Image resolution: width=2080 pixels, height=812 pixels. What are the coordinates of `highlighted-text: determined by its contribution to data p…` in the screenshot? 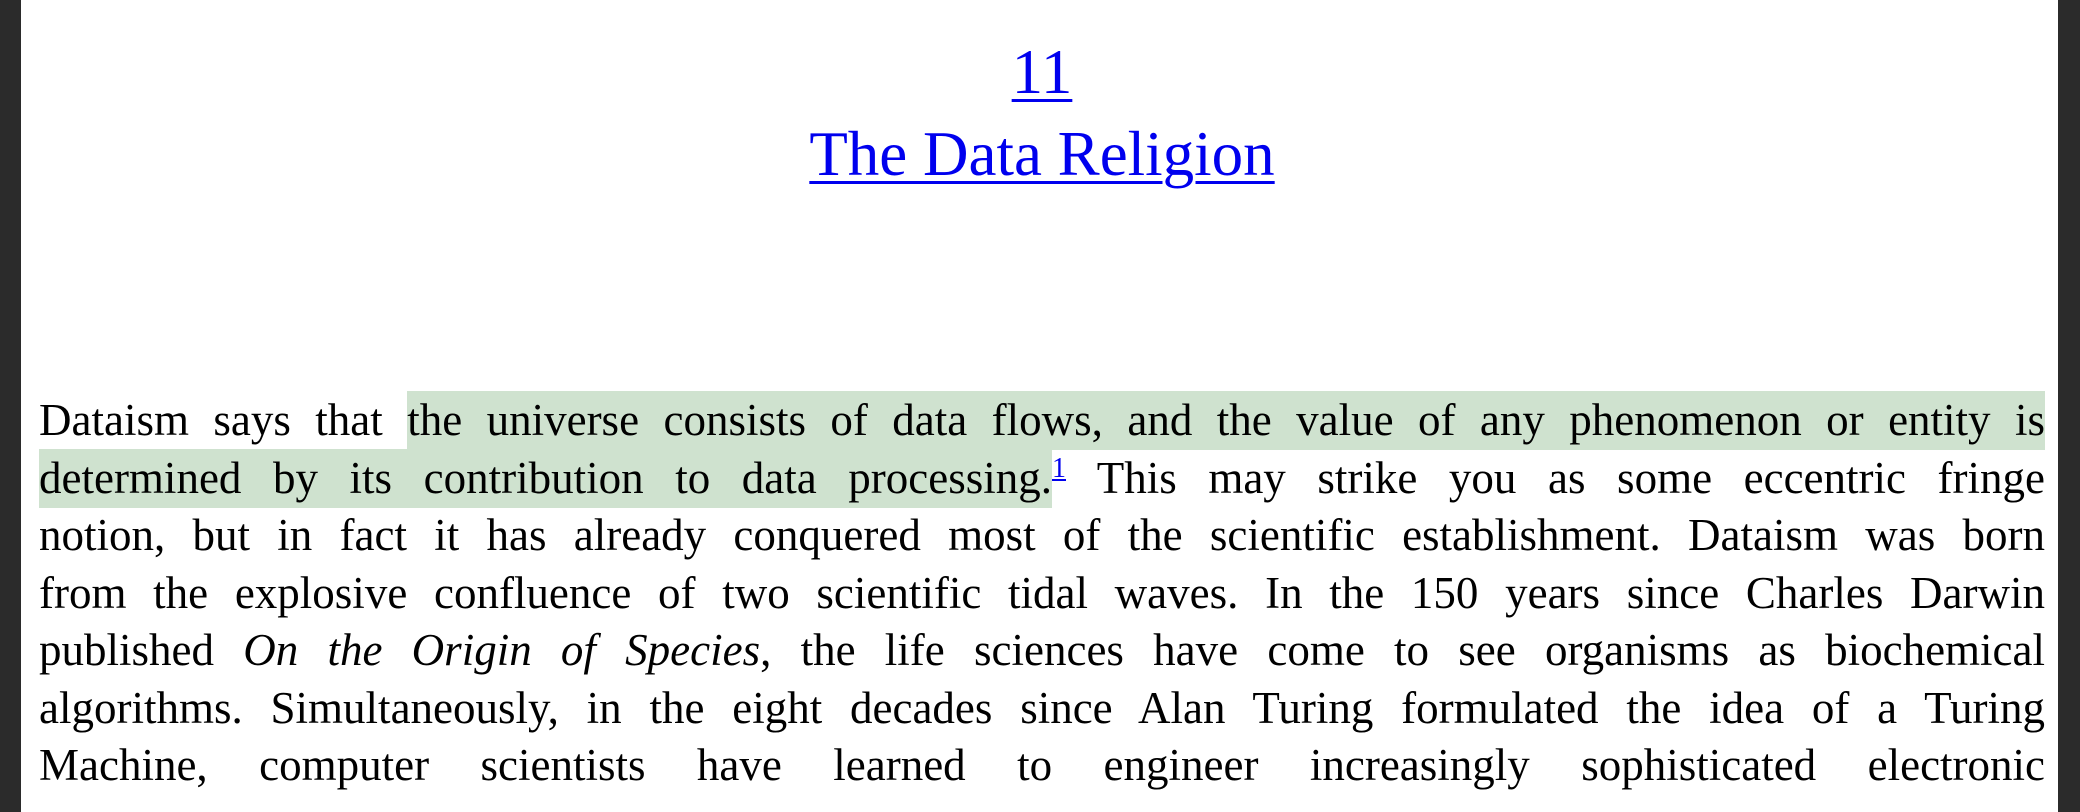 It's located at (545, 478).